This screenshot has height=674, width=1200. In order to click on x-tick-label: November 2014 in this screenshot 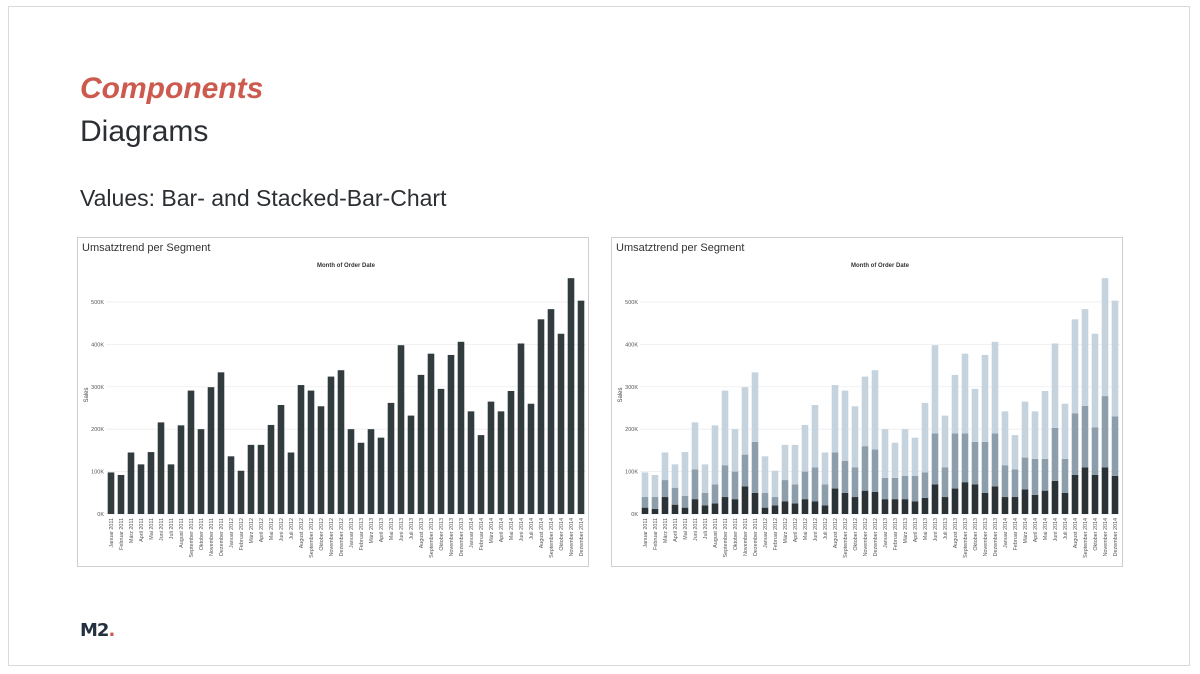, I will do `click(572, 537)`.